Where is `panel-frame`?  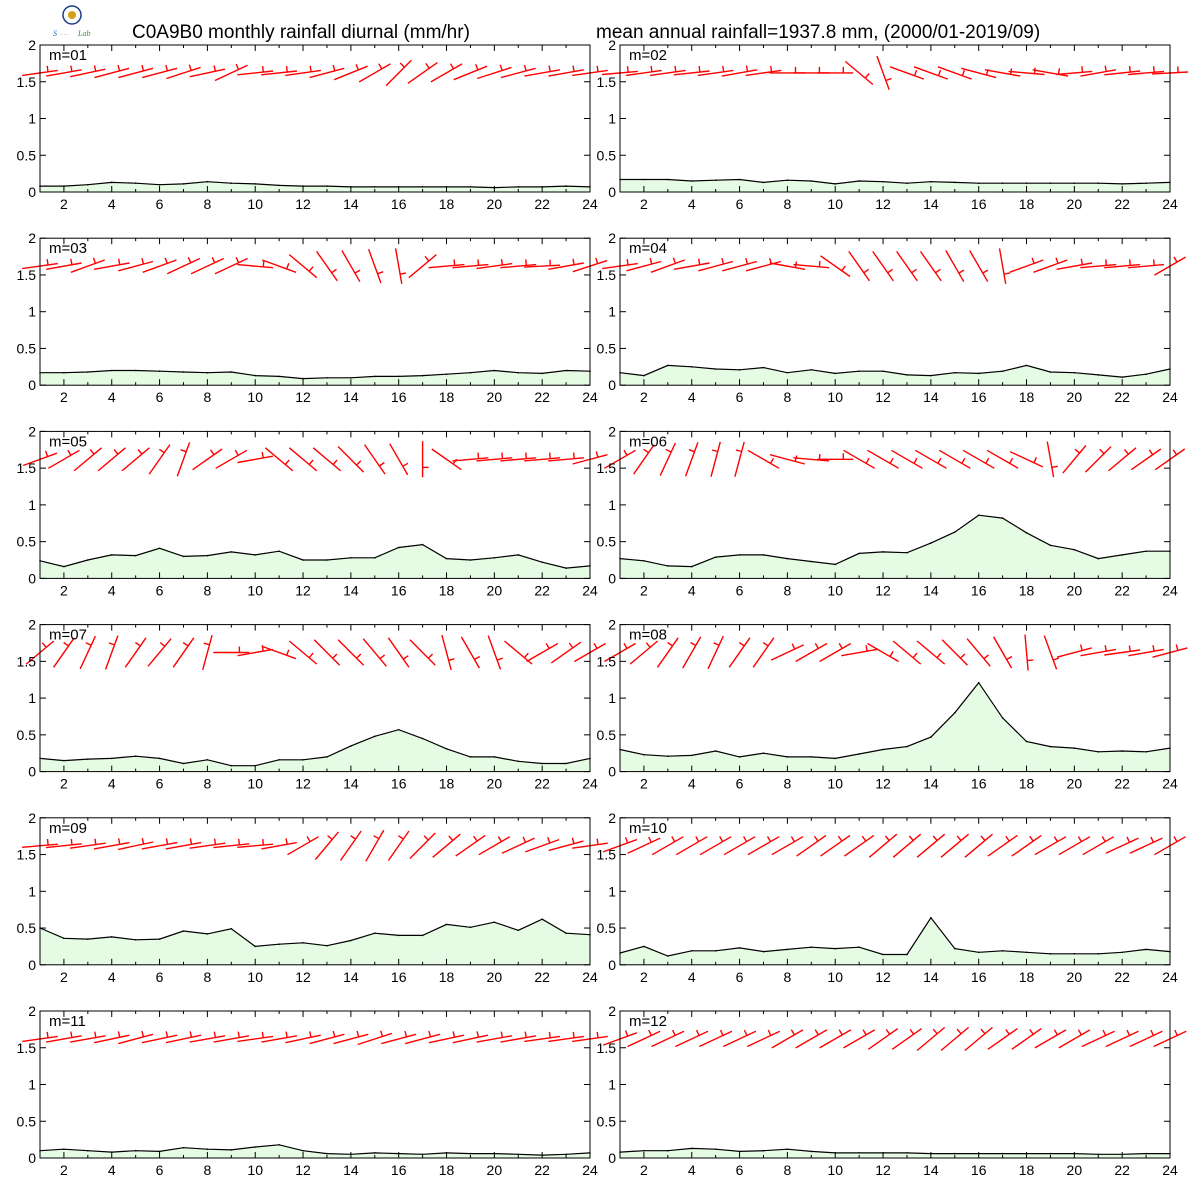 panel-frame is located at coordinates (895, 311).